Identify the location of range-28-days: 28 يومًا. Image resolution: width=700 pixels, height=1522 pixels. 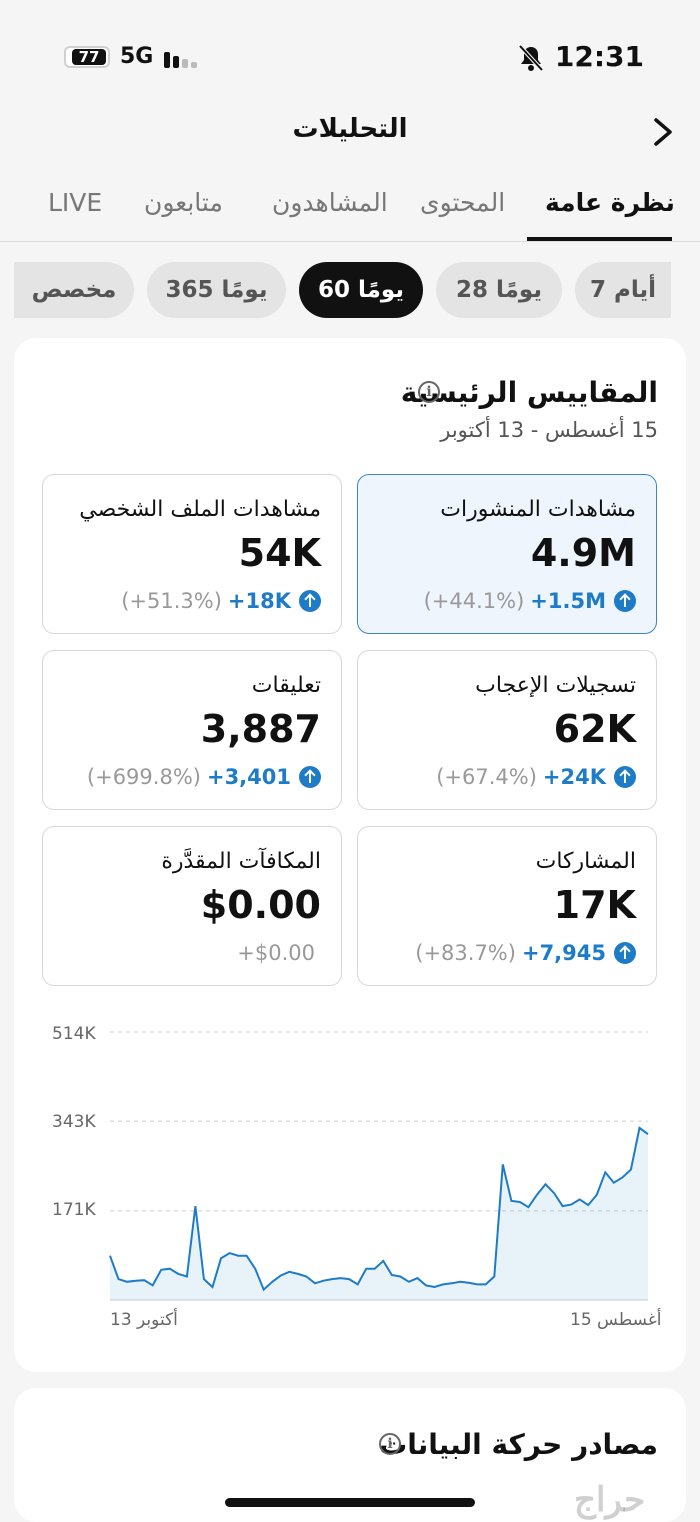
(499, 290).